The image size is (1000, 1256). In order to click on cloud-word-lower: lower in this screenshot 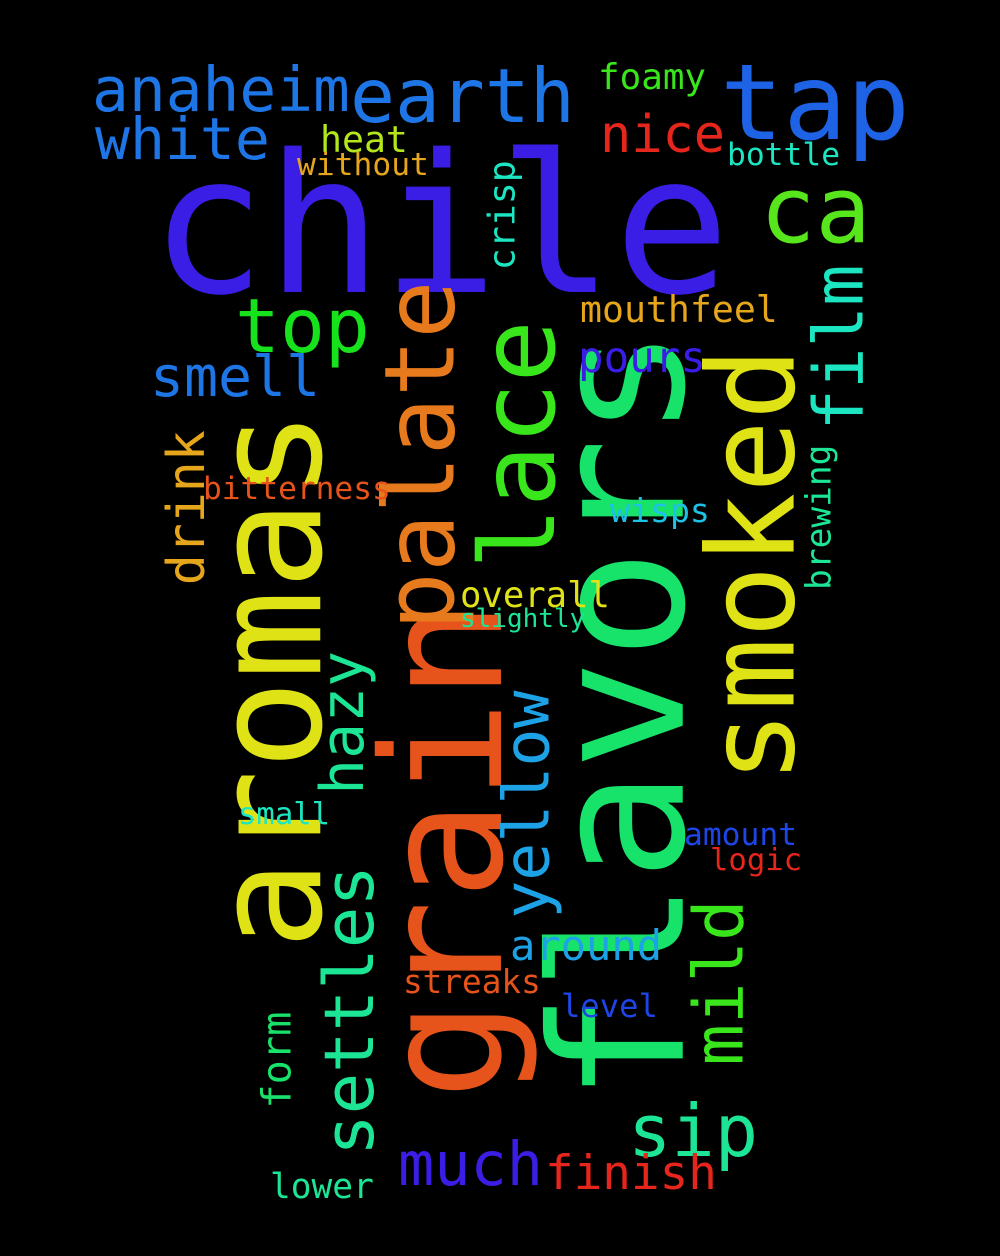, I will do `click(322, 1187)`.